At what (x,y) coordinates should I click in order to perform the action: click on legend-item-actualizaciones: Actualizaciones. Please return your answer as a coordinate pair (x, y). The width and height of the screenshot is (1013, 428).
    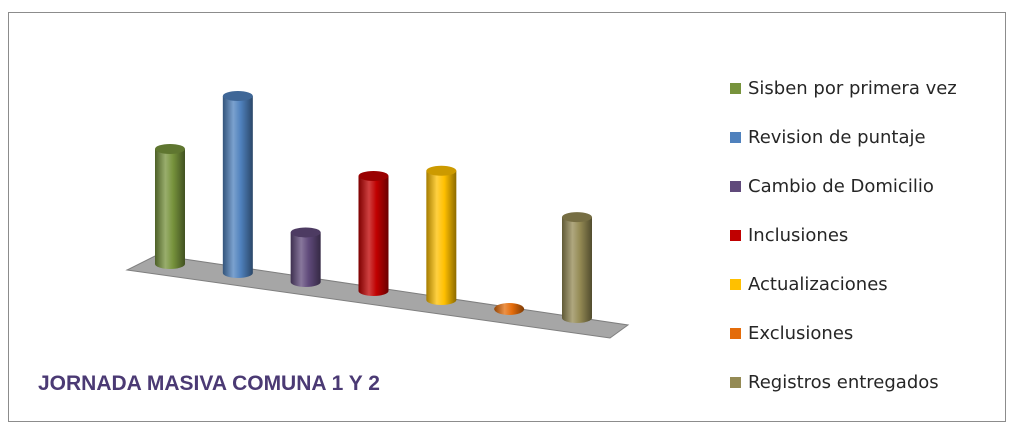
    Looking at the image, I should click on (843, 284).